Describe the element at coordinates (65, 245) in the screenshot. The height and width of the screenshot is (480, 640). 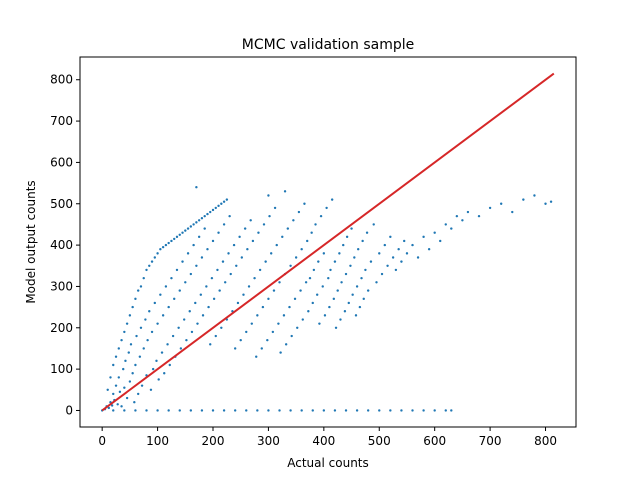
I see `y-axis-ticks: 0 100 200 300 400 500 600 700 800` at that location.